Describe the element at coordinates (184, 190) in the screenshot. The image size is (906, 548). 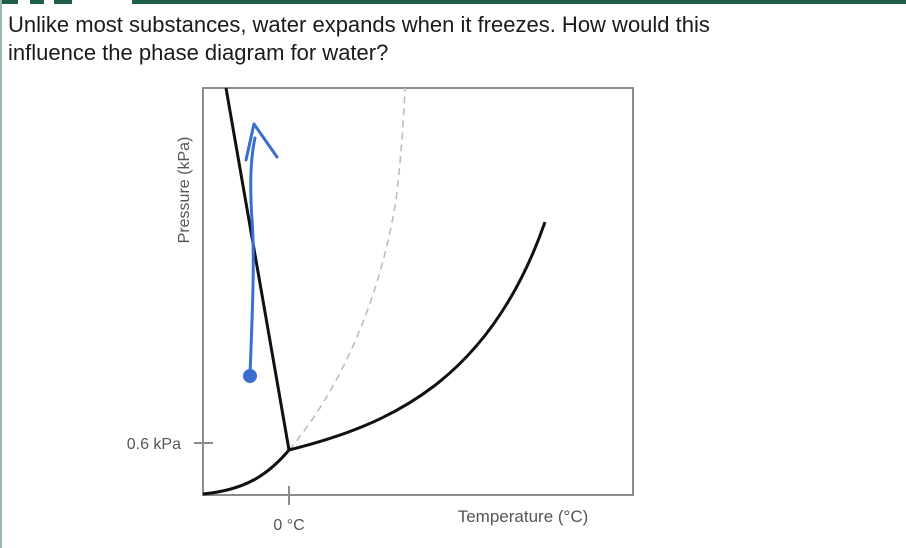
I see `y-axis-label: Pressure (kPa)` at that location.